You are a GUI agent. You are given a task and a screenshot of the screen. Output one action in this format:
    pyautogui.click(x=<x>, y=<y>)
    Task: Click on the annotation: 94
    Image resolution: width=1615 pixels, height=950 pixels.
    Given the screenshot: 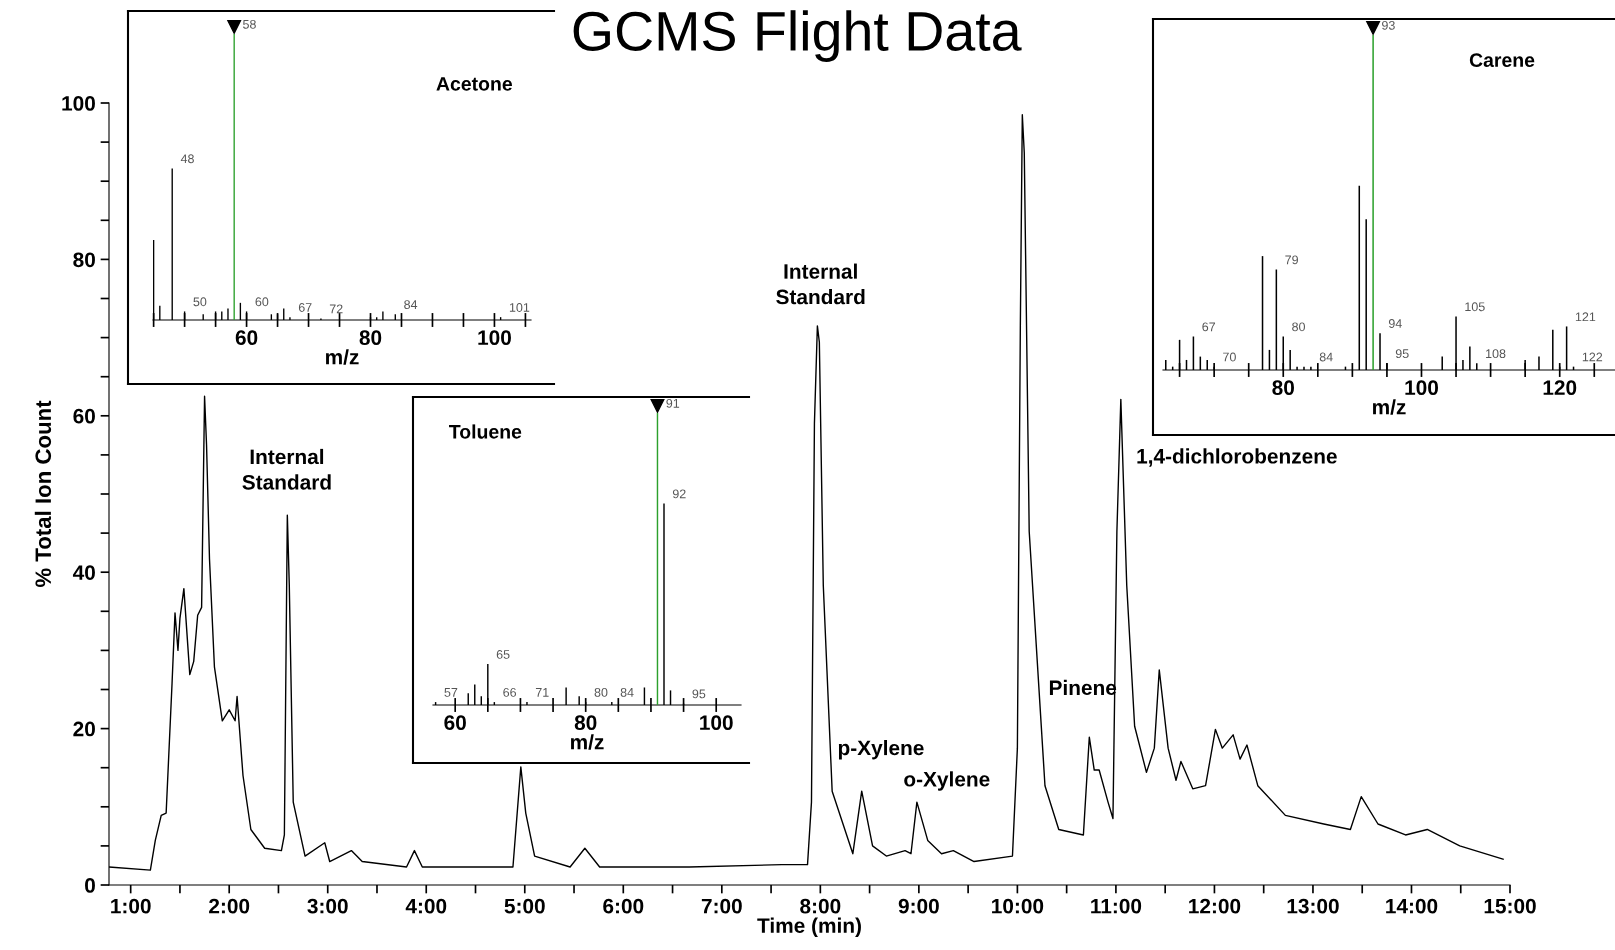 What is the action you would take?
    pyautogui.click(x=1395, y=323)
    